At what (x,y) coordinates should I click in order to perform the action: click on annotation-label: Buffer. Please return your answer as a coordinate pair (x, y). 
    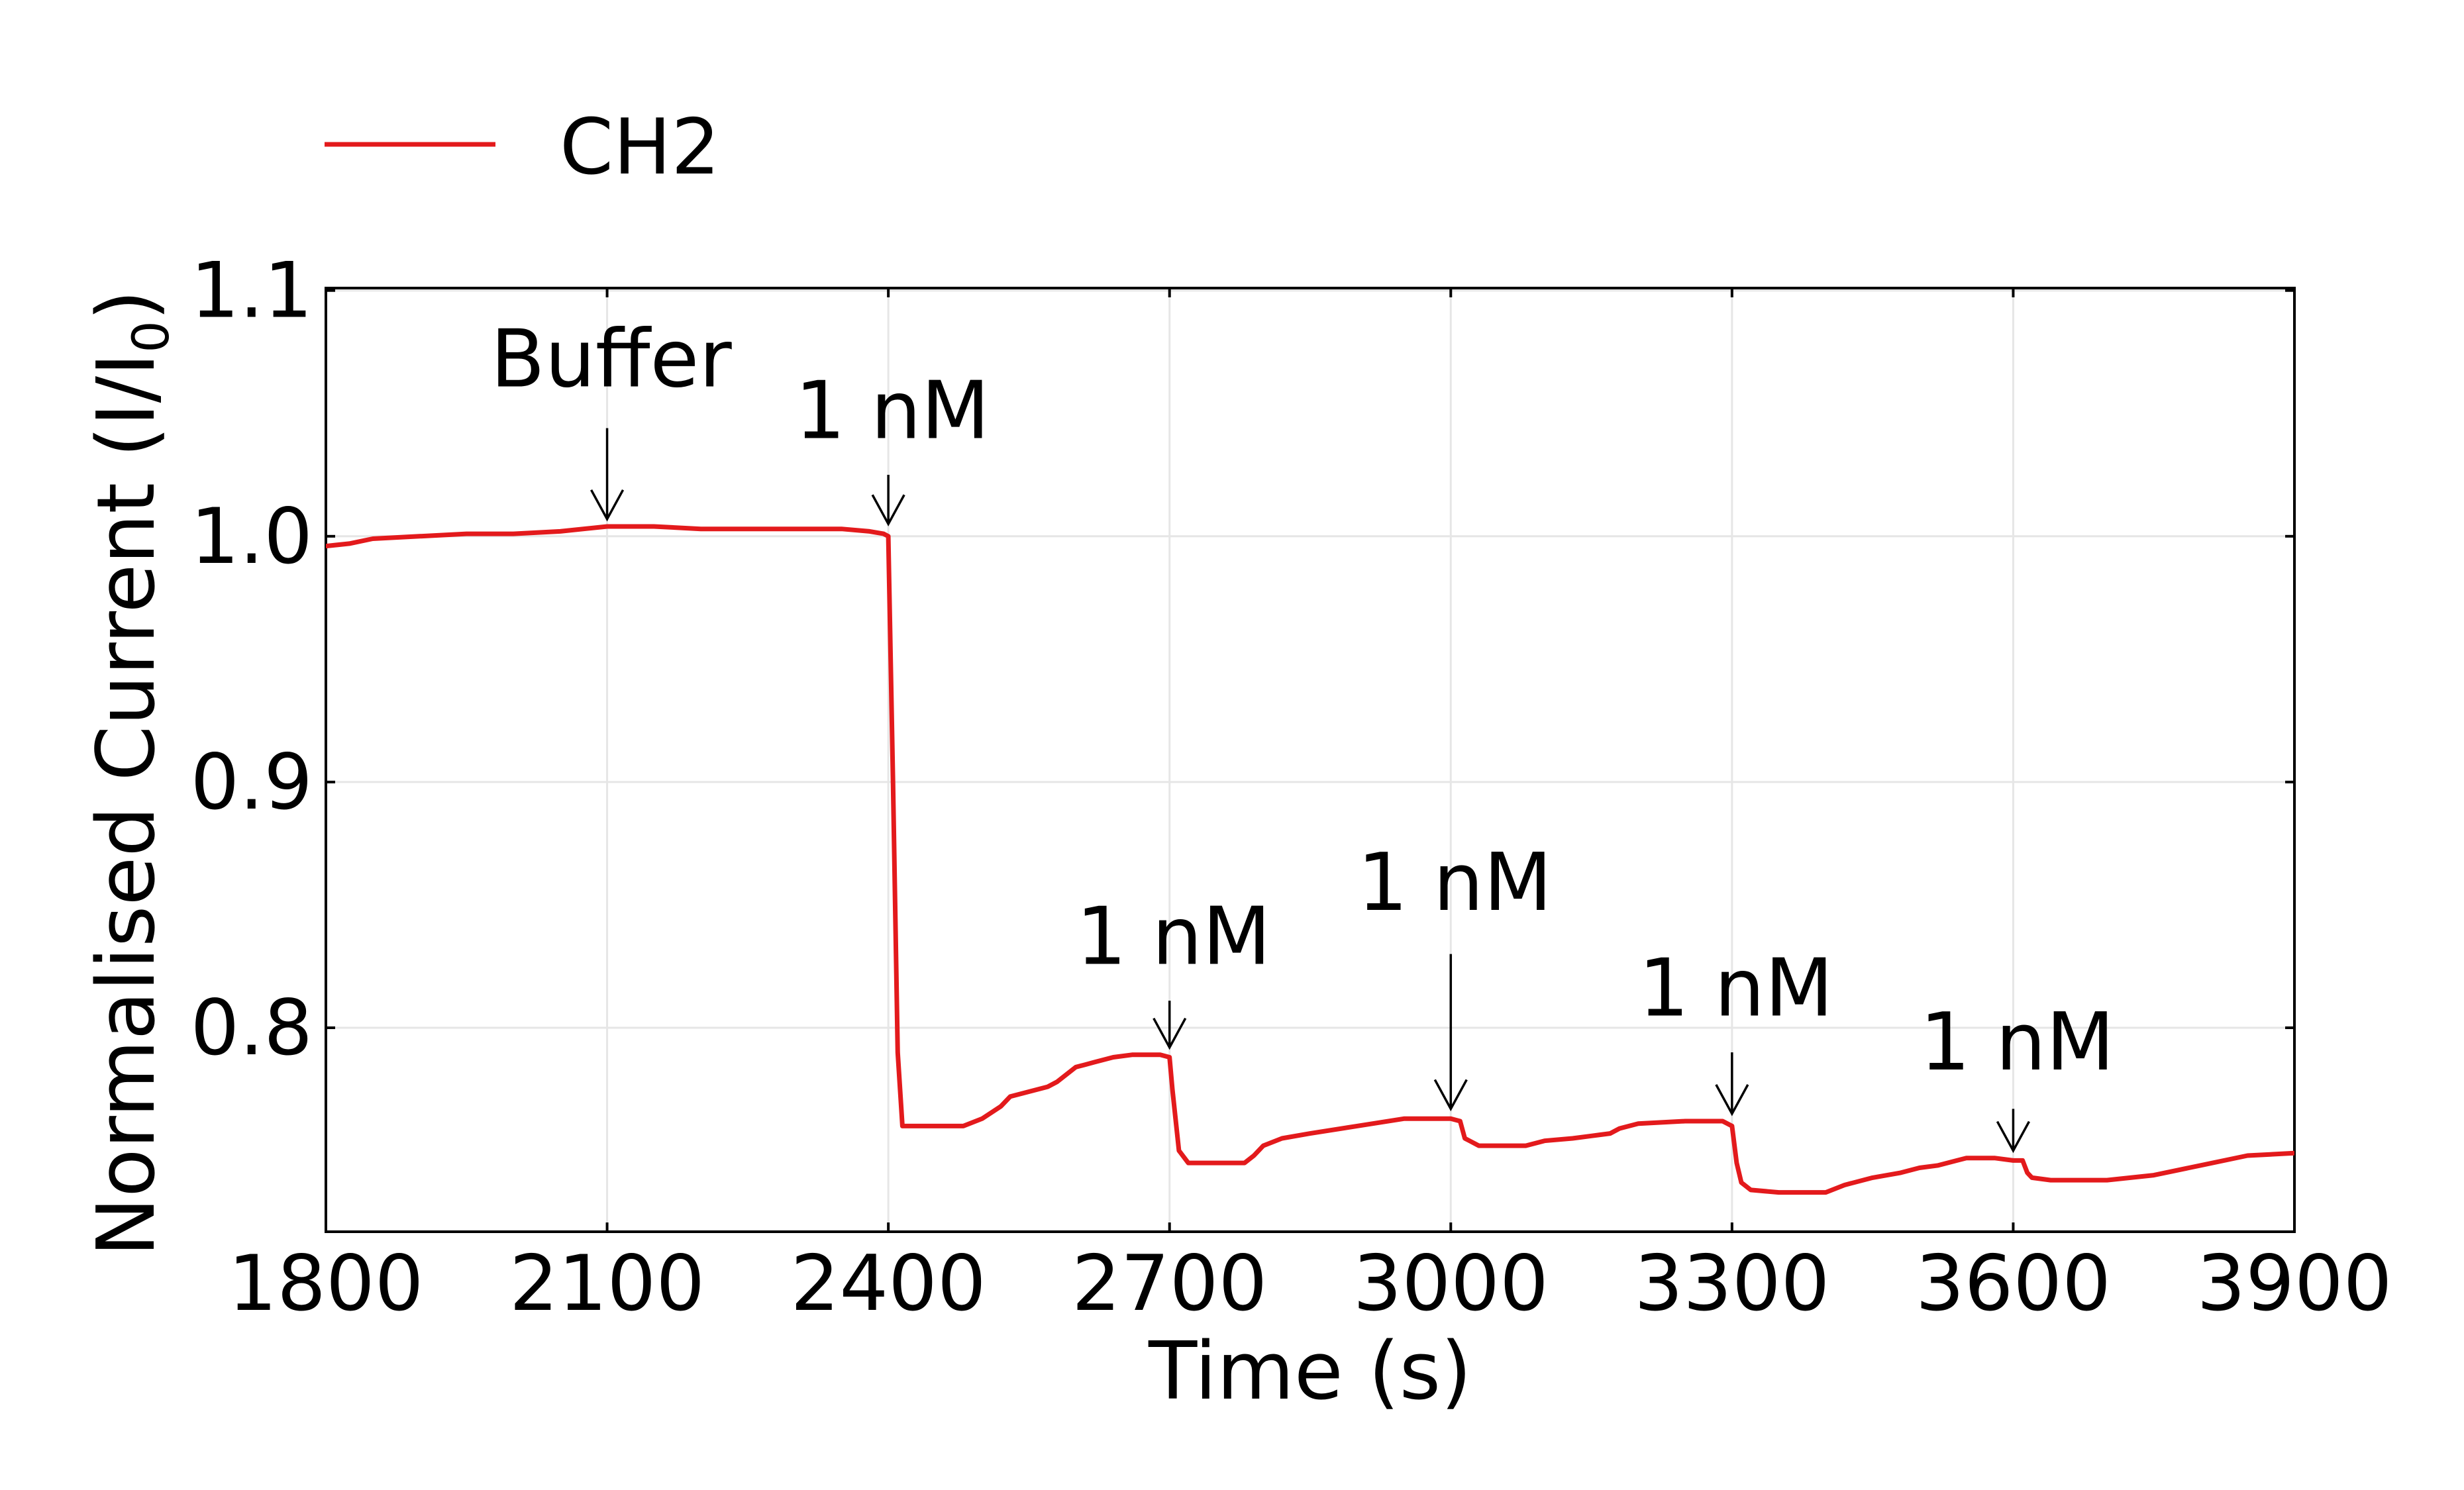
    Looking at the image, I should click on (611, 359).